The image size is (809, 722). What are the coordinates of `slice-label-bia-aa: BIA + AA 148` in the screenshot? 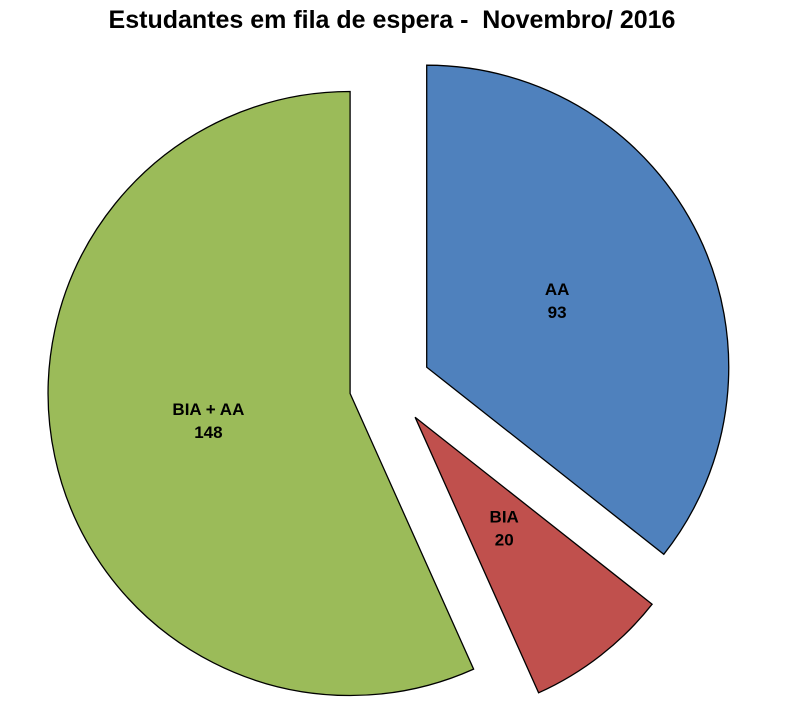 It's located at (208, 421).